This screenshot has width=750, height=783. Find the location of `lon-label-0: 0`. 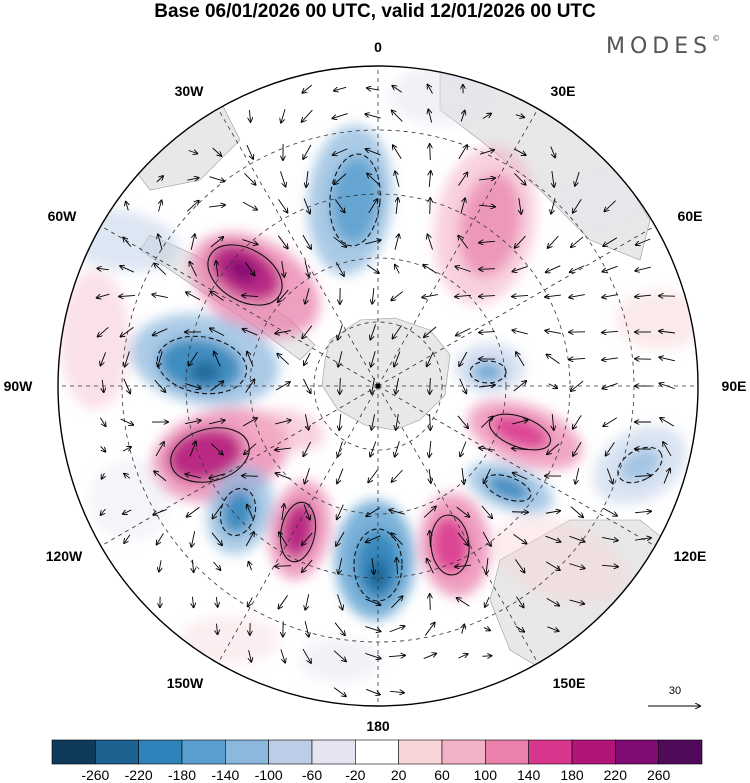

lon-label-0: 0 is located at coordinates (378, 47).